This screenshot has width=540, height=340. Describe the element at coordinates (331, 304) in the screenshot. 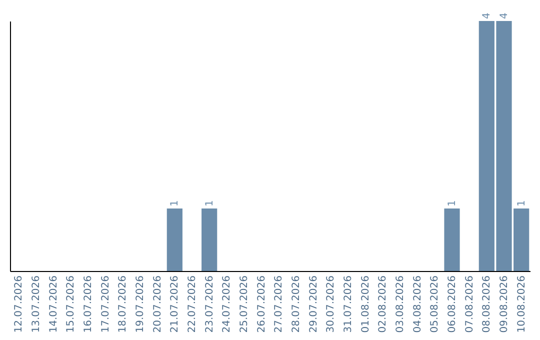

I see `x-tick-label: 30.07.2026` at that location.